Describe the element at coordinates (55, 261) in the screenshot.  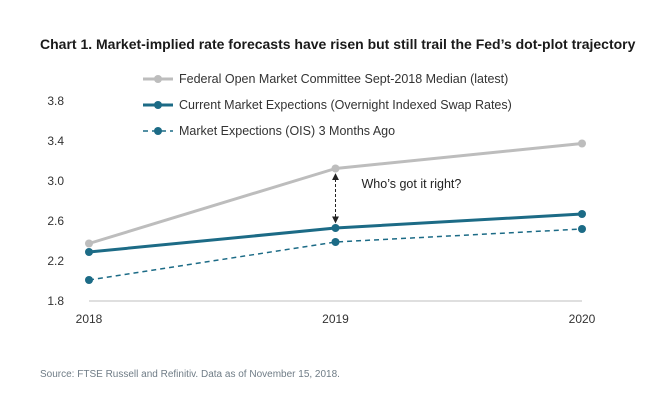
I see `y-tick-label: 2.2` at that location.